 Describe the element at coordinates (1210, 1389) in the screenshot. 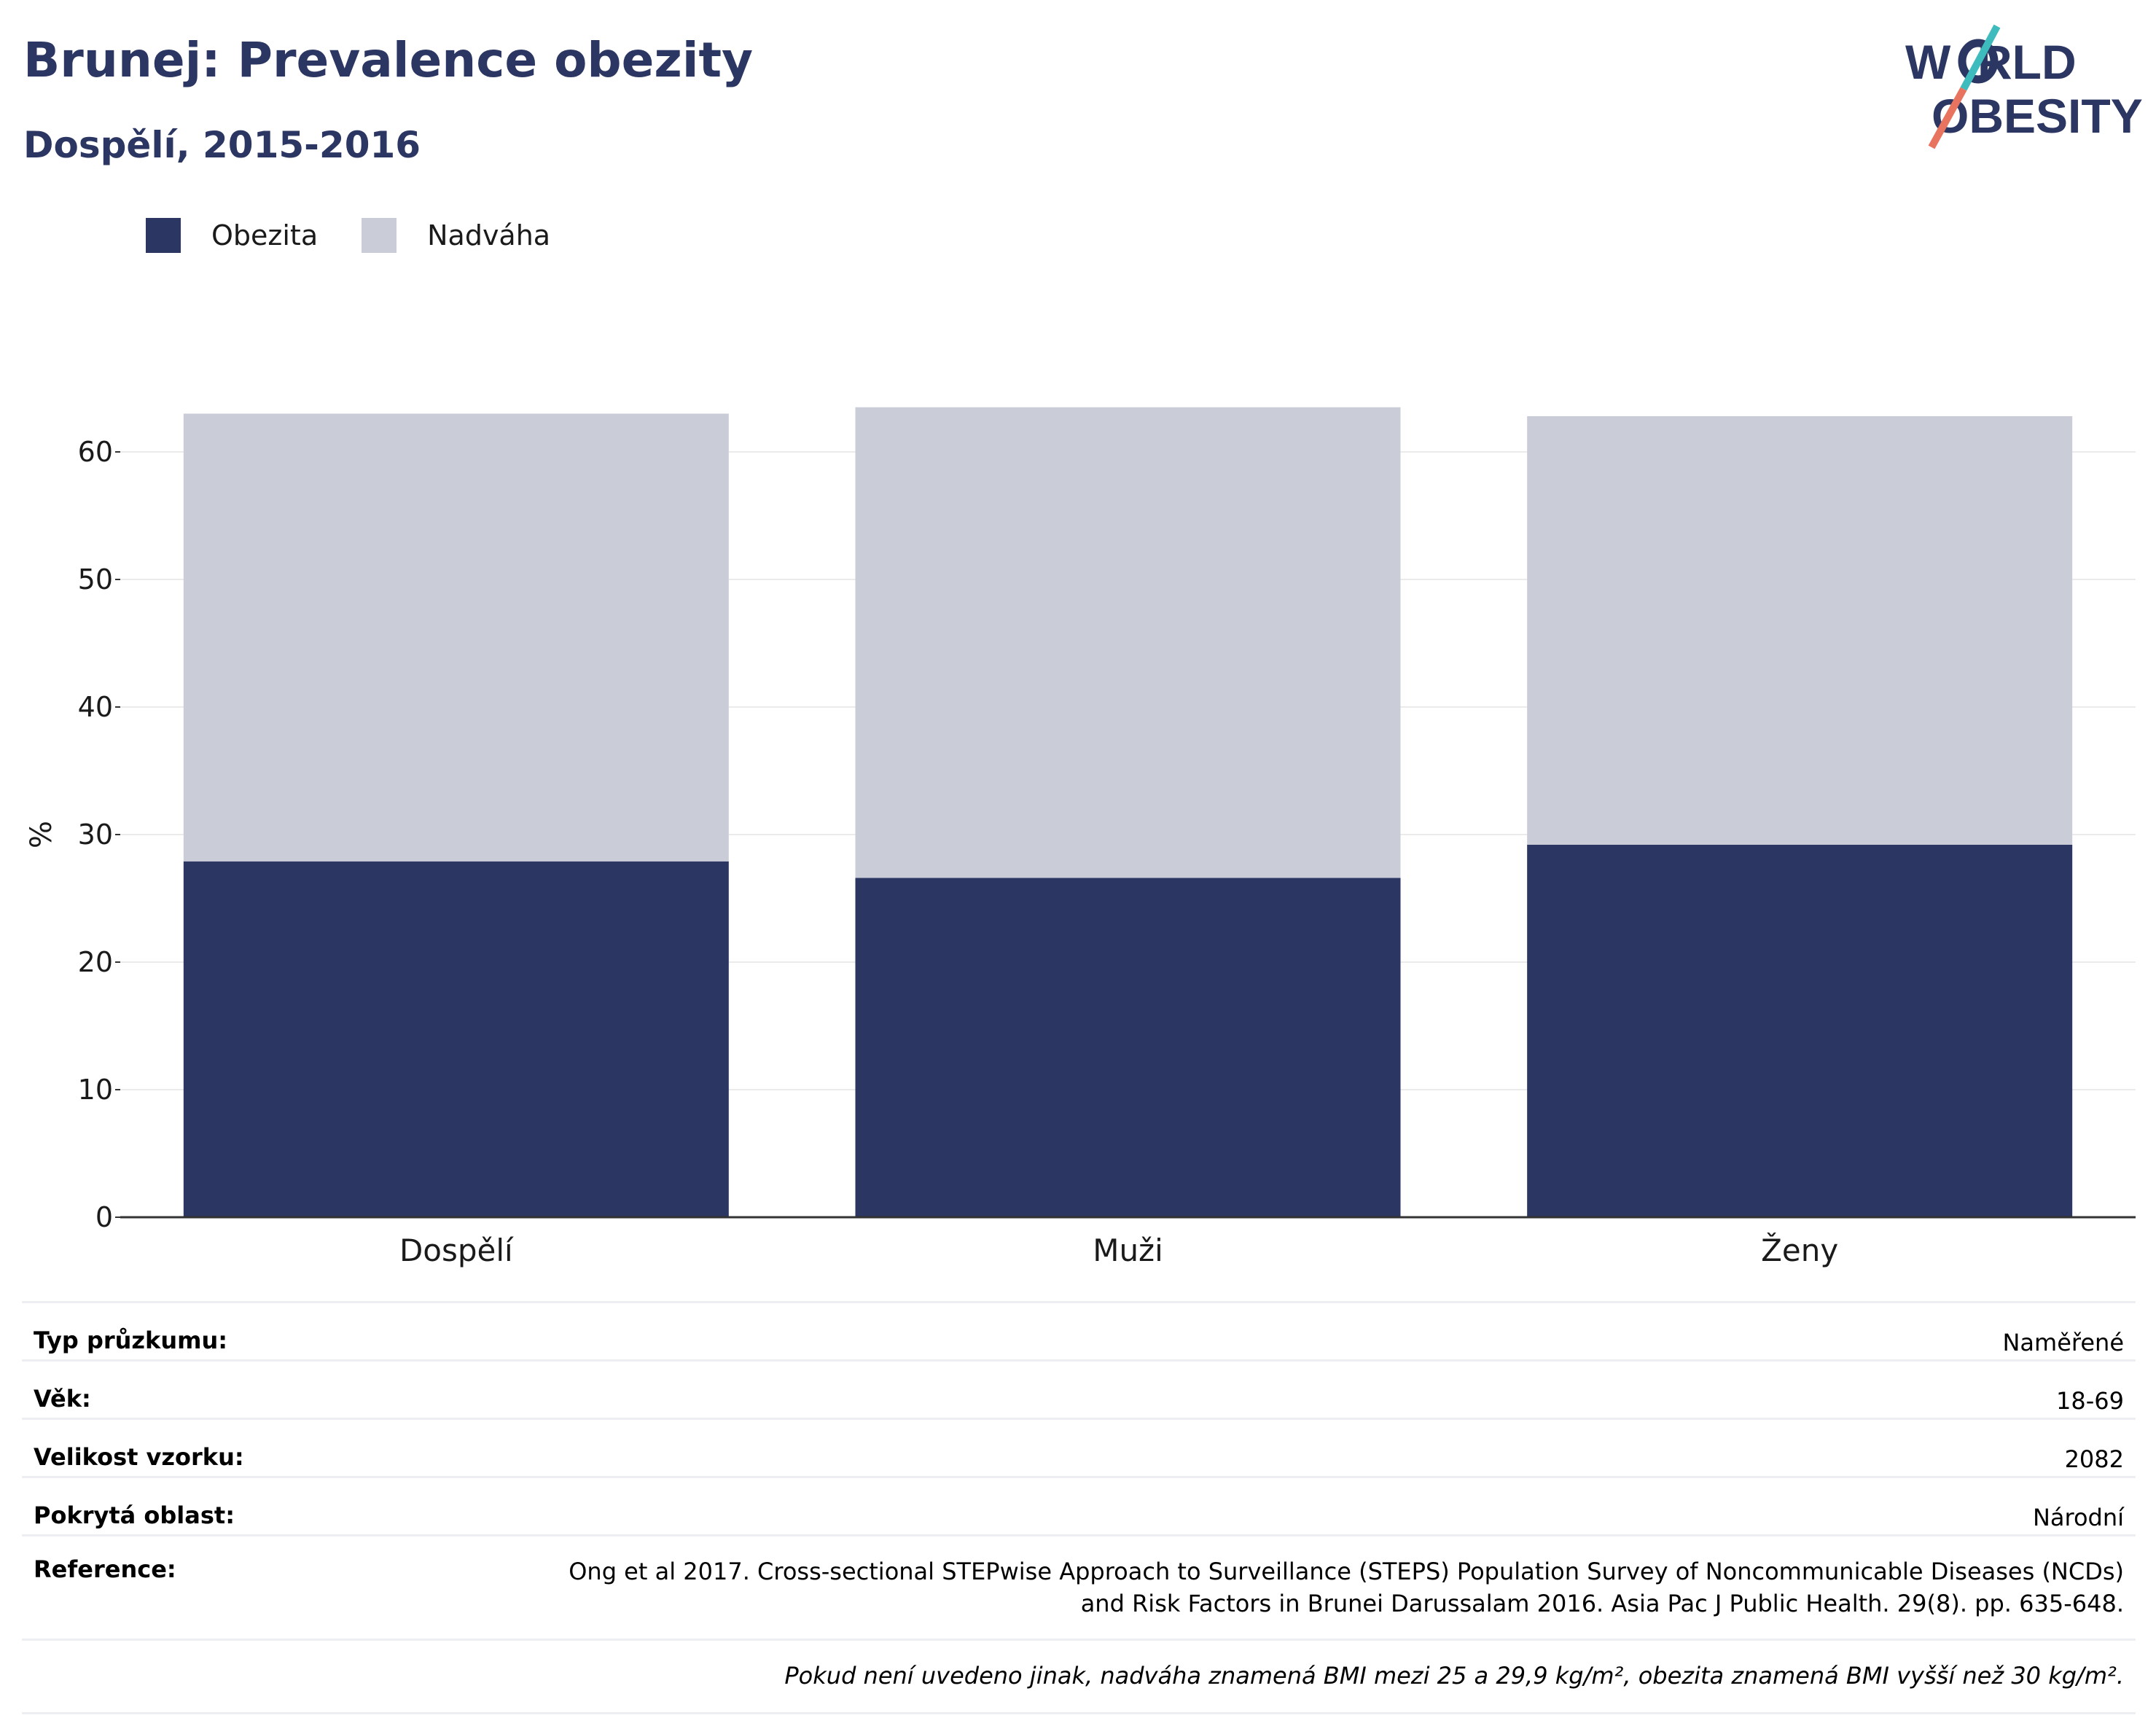

I see `info-value: 18-69` at that location.